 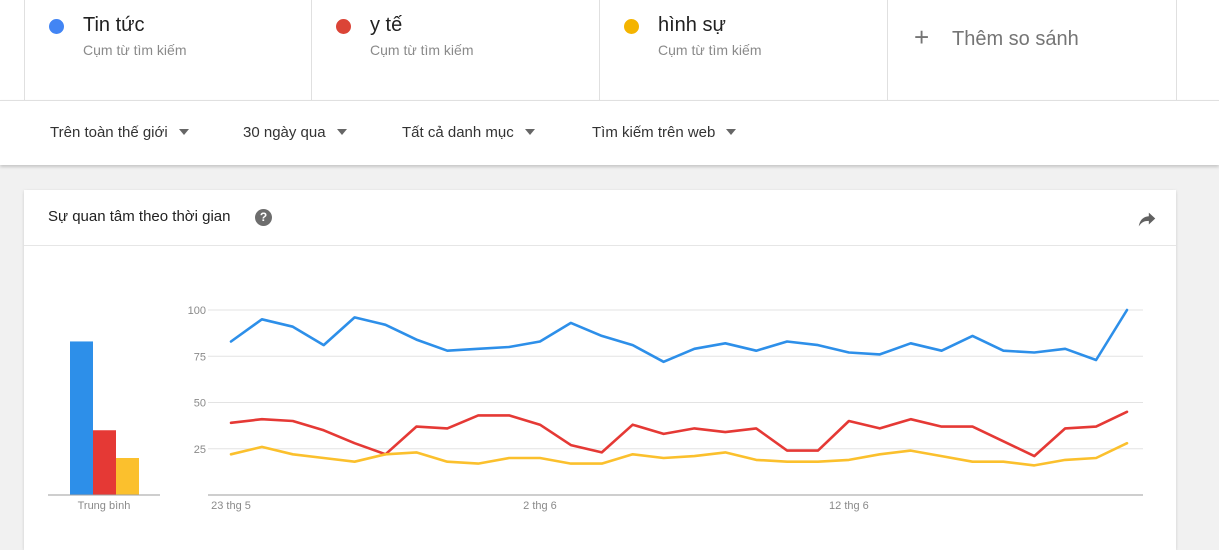 I want to click on add-comparison-label: Thêm so sánh, so click(x=1015, y=39).